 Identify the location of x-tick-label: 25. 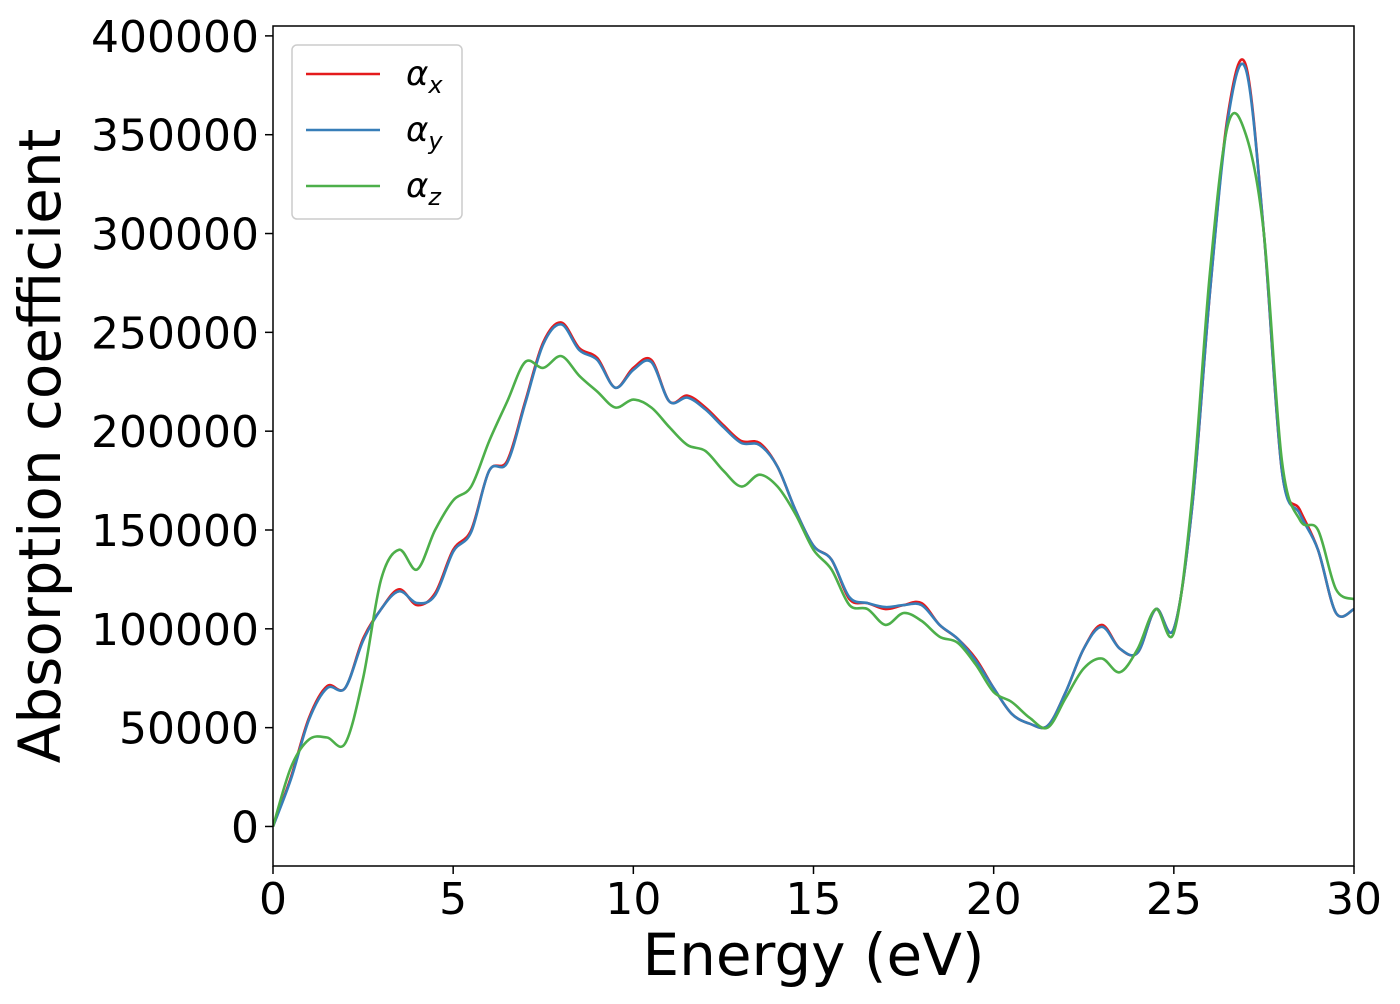
(1174, 899).